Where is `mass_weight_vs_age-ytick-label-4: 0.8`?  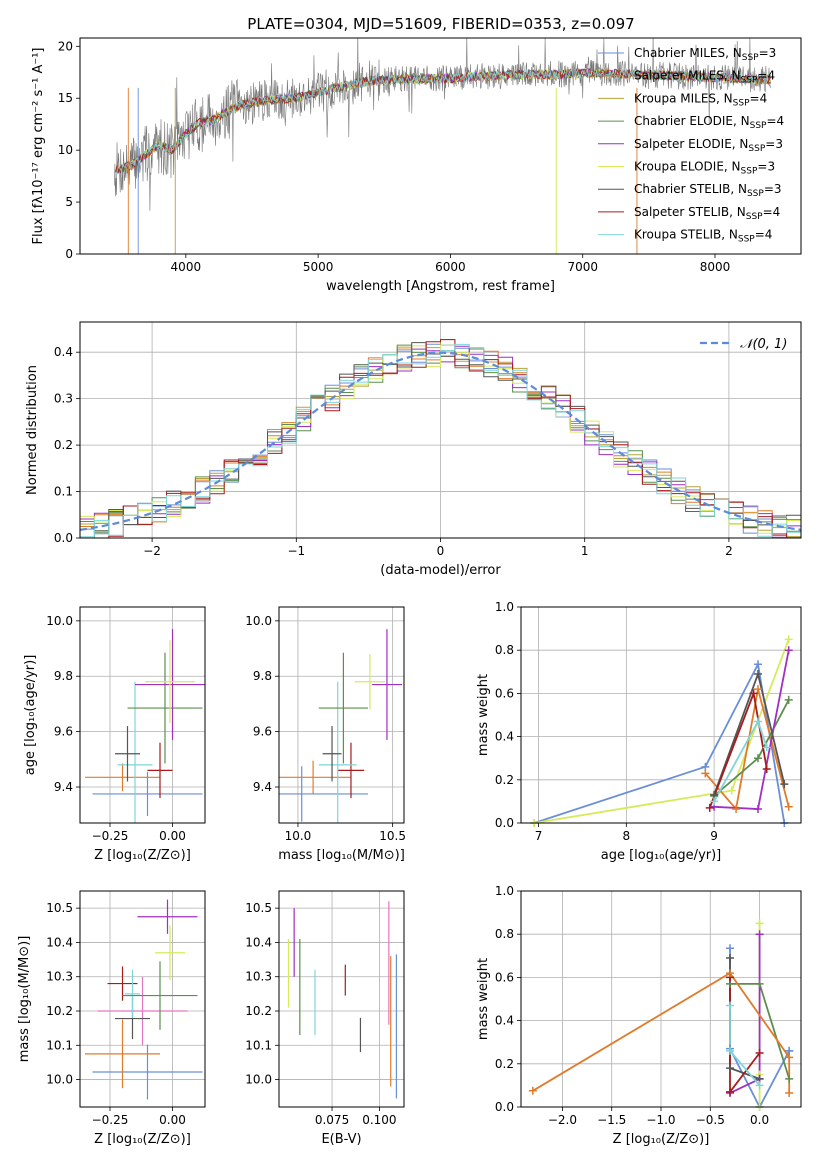
mass_weight_vs_age-ytick-label-4: 0.8 is located at coordinates (504, 650).